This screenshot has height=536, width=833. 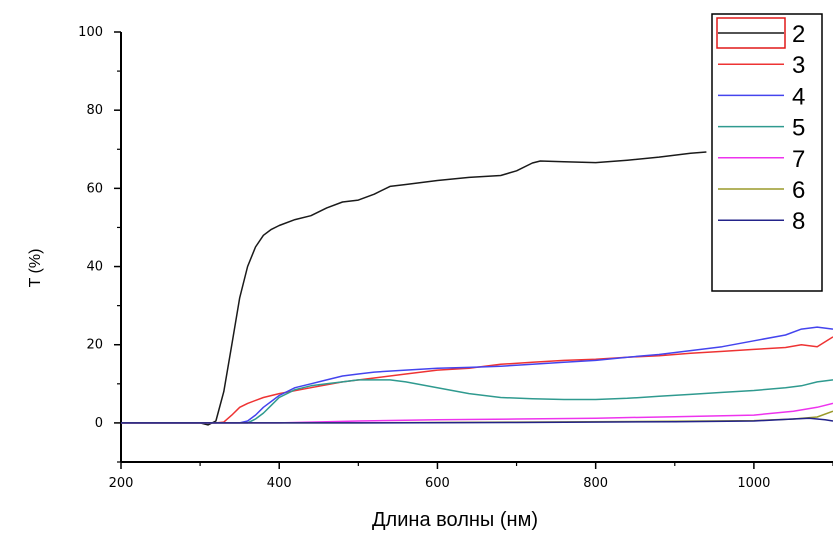 I want to click on x-tick-label: 600, so click(x=437, y=483).